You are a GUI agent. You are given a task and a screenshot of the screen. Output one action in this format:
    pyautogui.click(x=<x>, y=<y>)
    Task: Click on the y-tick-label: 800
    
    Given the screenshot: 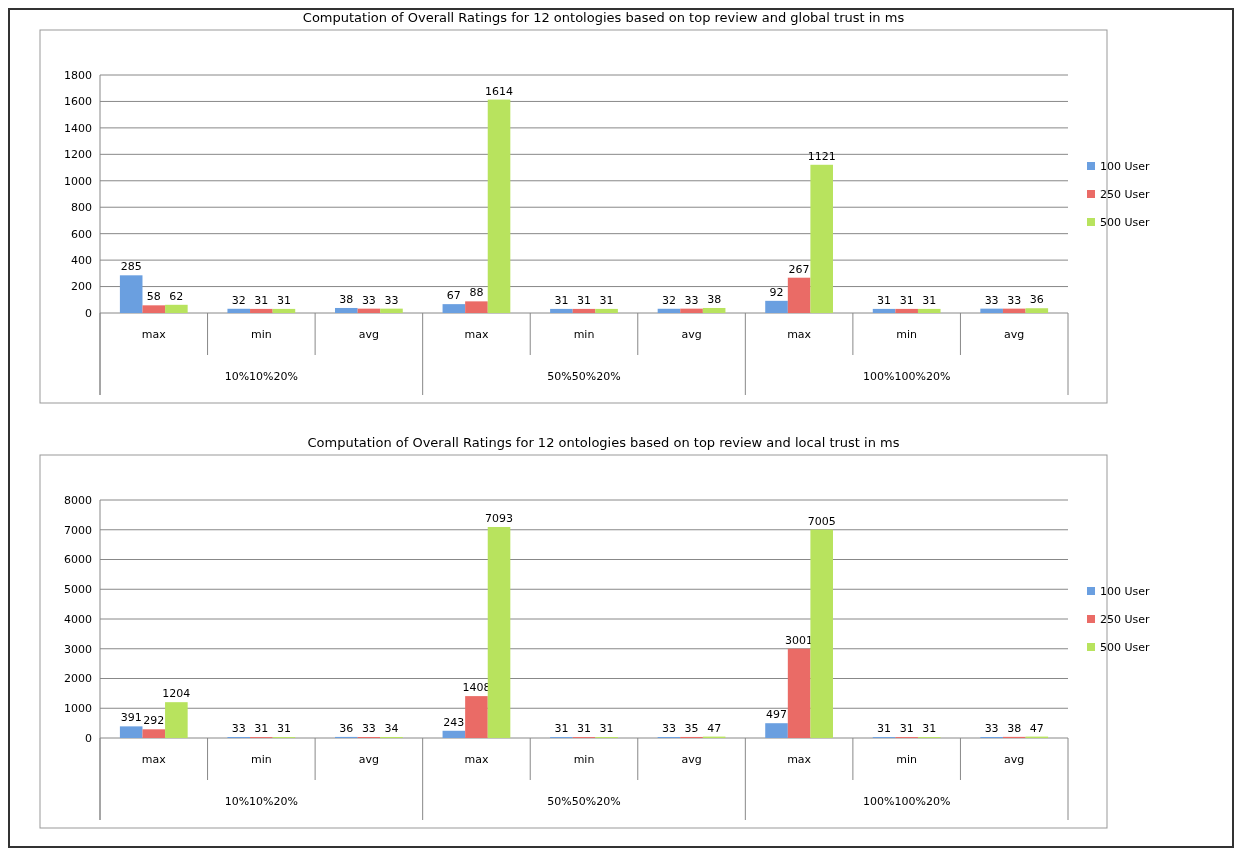 What is the action you would take?
    pyautogui.click(x=81, y=208)
    